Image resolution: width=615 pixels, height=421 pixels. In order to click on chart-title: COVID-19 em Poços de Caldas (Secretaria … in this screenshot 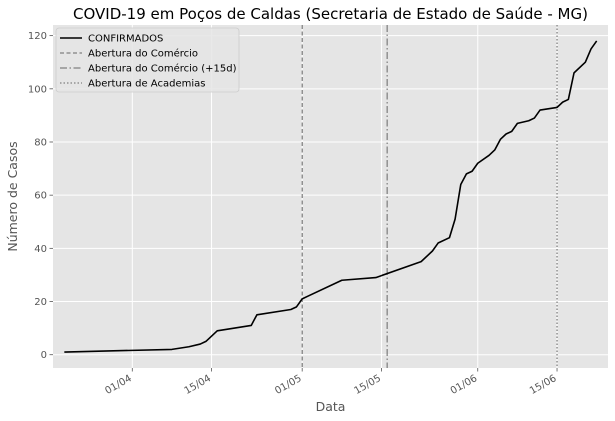, I will do `click(330, 14)`.